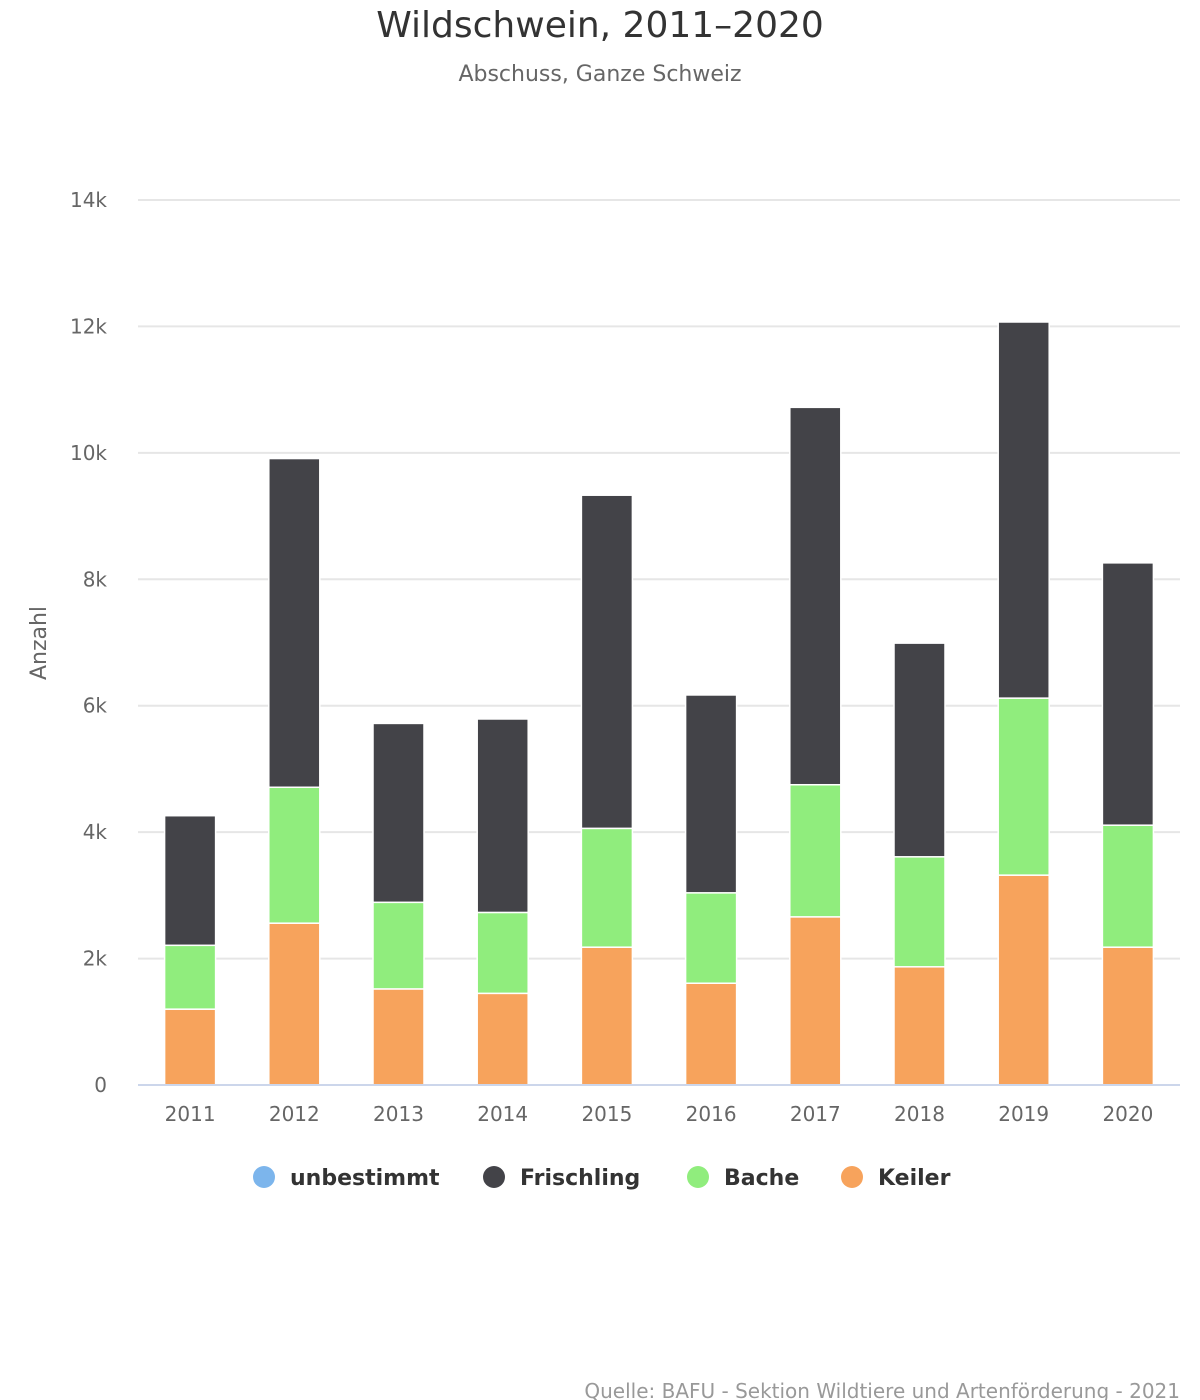  What do you see at coordinates (95, 959) in the screenshot?
I see `y-tick-label: 2k` at bounding box center [95, 959].